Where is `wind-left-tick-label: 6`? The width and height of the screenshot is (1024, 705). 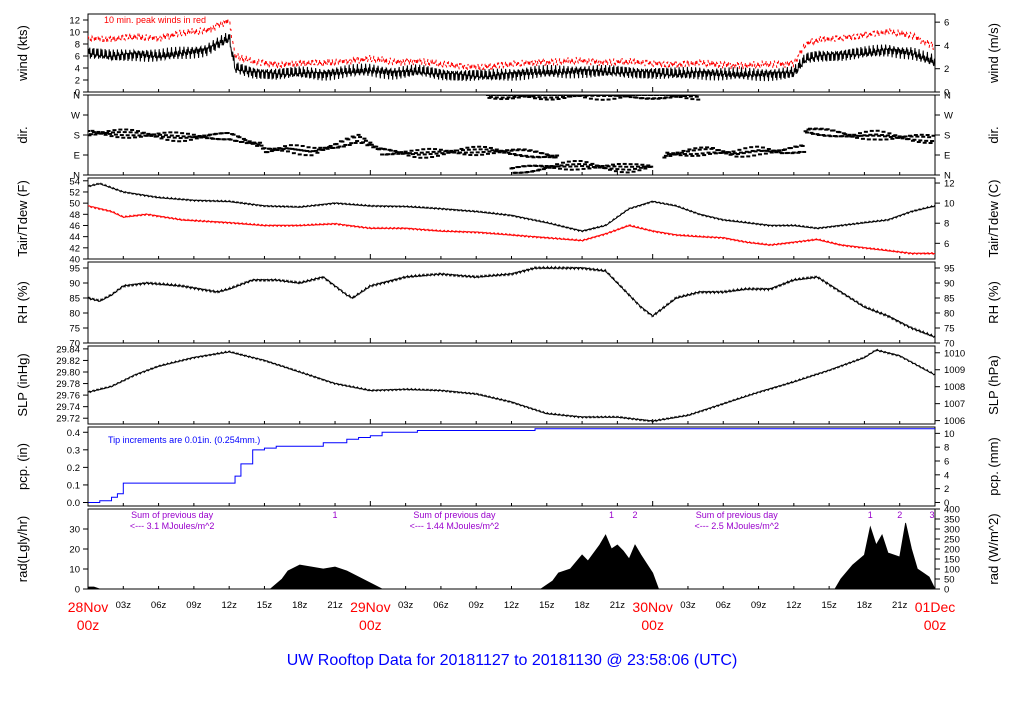
wind-left-tick-label: 6 is located at coordinates (77, 57).